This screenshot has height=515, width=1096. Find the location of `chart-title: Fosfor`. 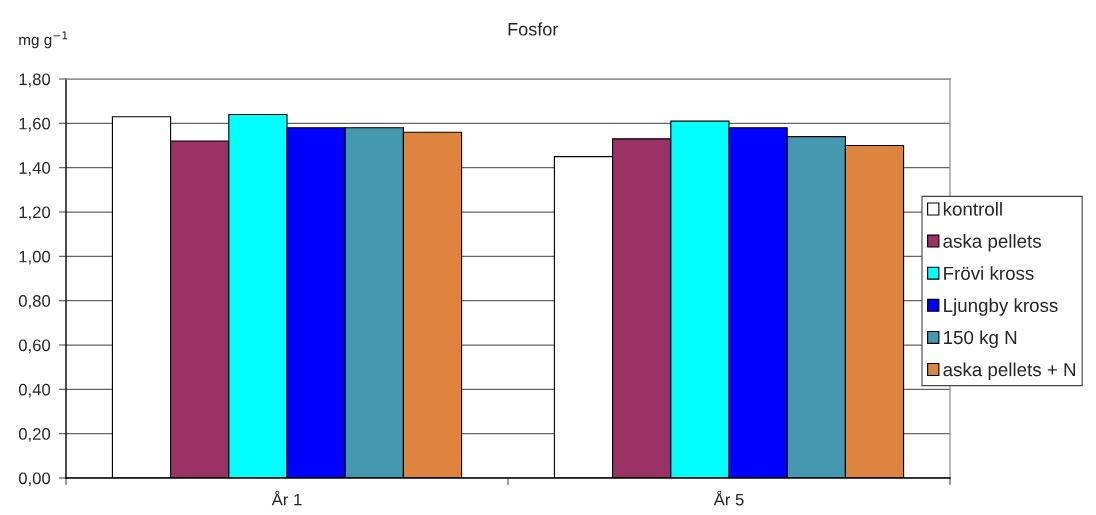

chart-title: Fosfor is located at coordinates (533, 29).